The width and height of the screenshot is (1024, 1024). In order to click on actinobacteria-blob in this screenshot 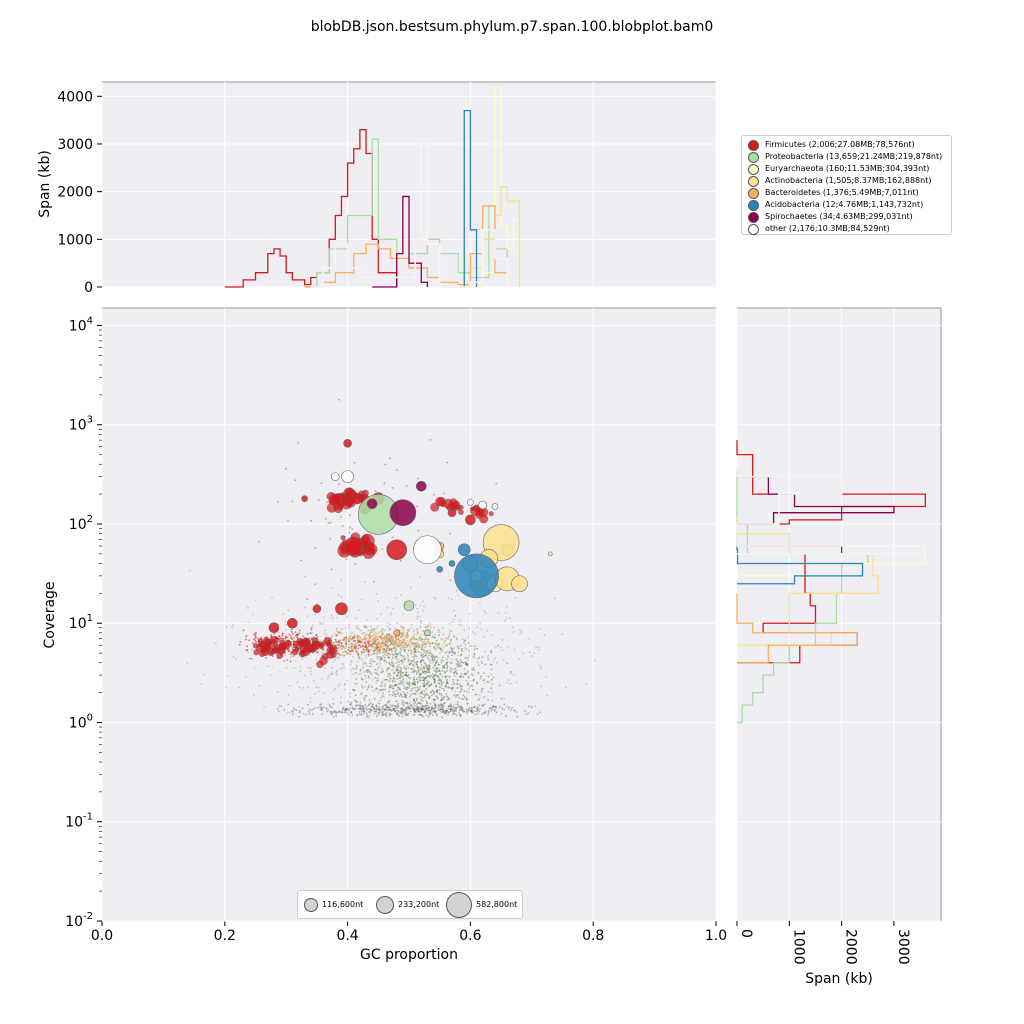, I will do `click(519, 584)`.